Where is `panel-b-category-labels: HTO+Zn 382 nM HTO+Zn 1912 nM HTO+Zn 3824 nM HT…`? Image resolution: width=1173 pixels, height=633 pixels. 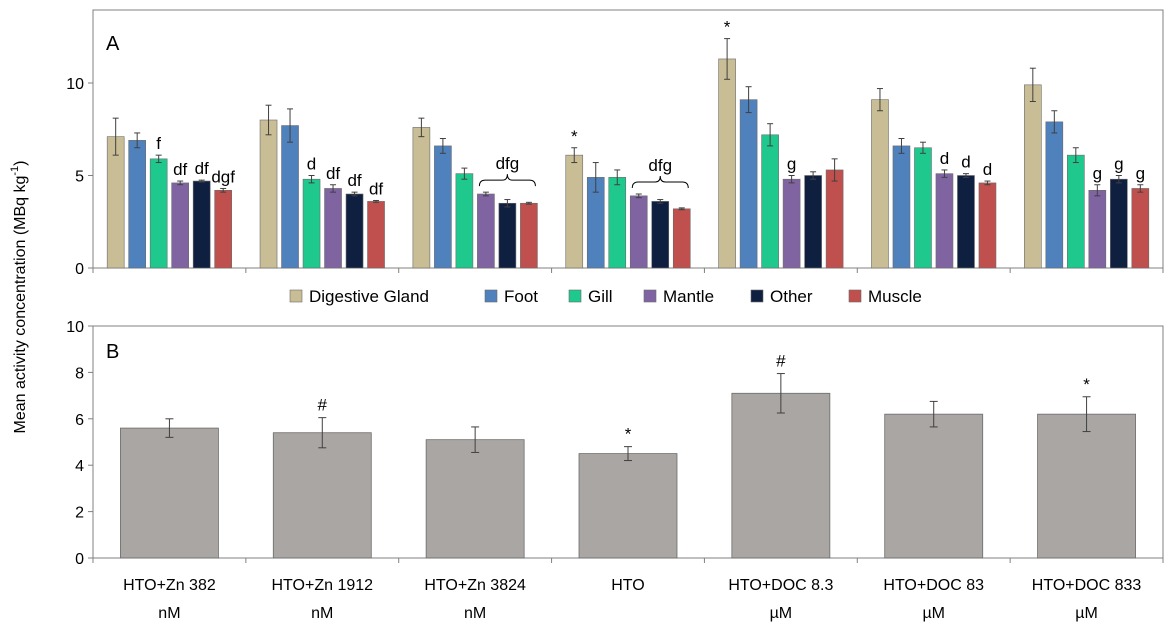 panel-b-category-labels: HTO+Zn 382 nM HTO+Zn 1912 nM HTO+Zn 3824 nM HT… is located at coordinates (632, 599).